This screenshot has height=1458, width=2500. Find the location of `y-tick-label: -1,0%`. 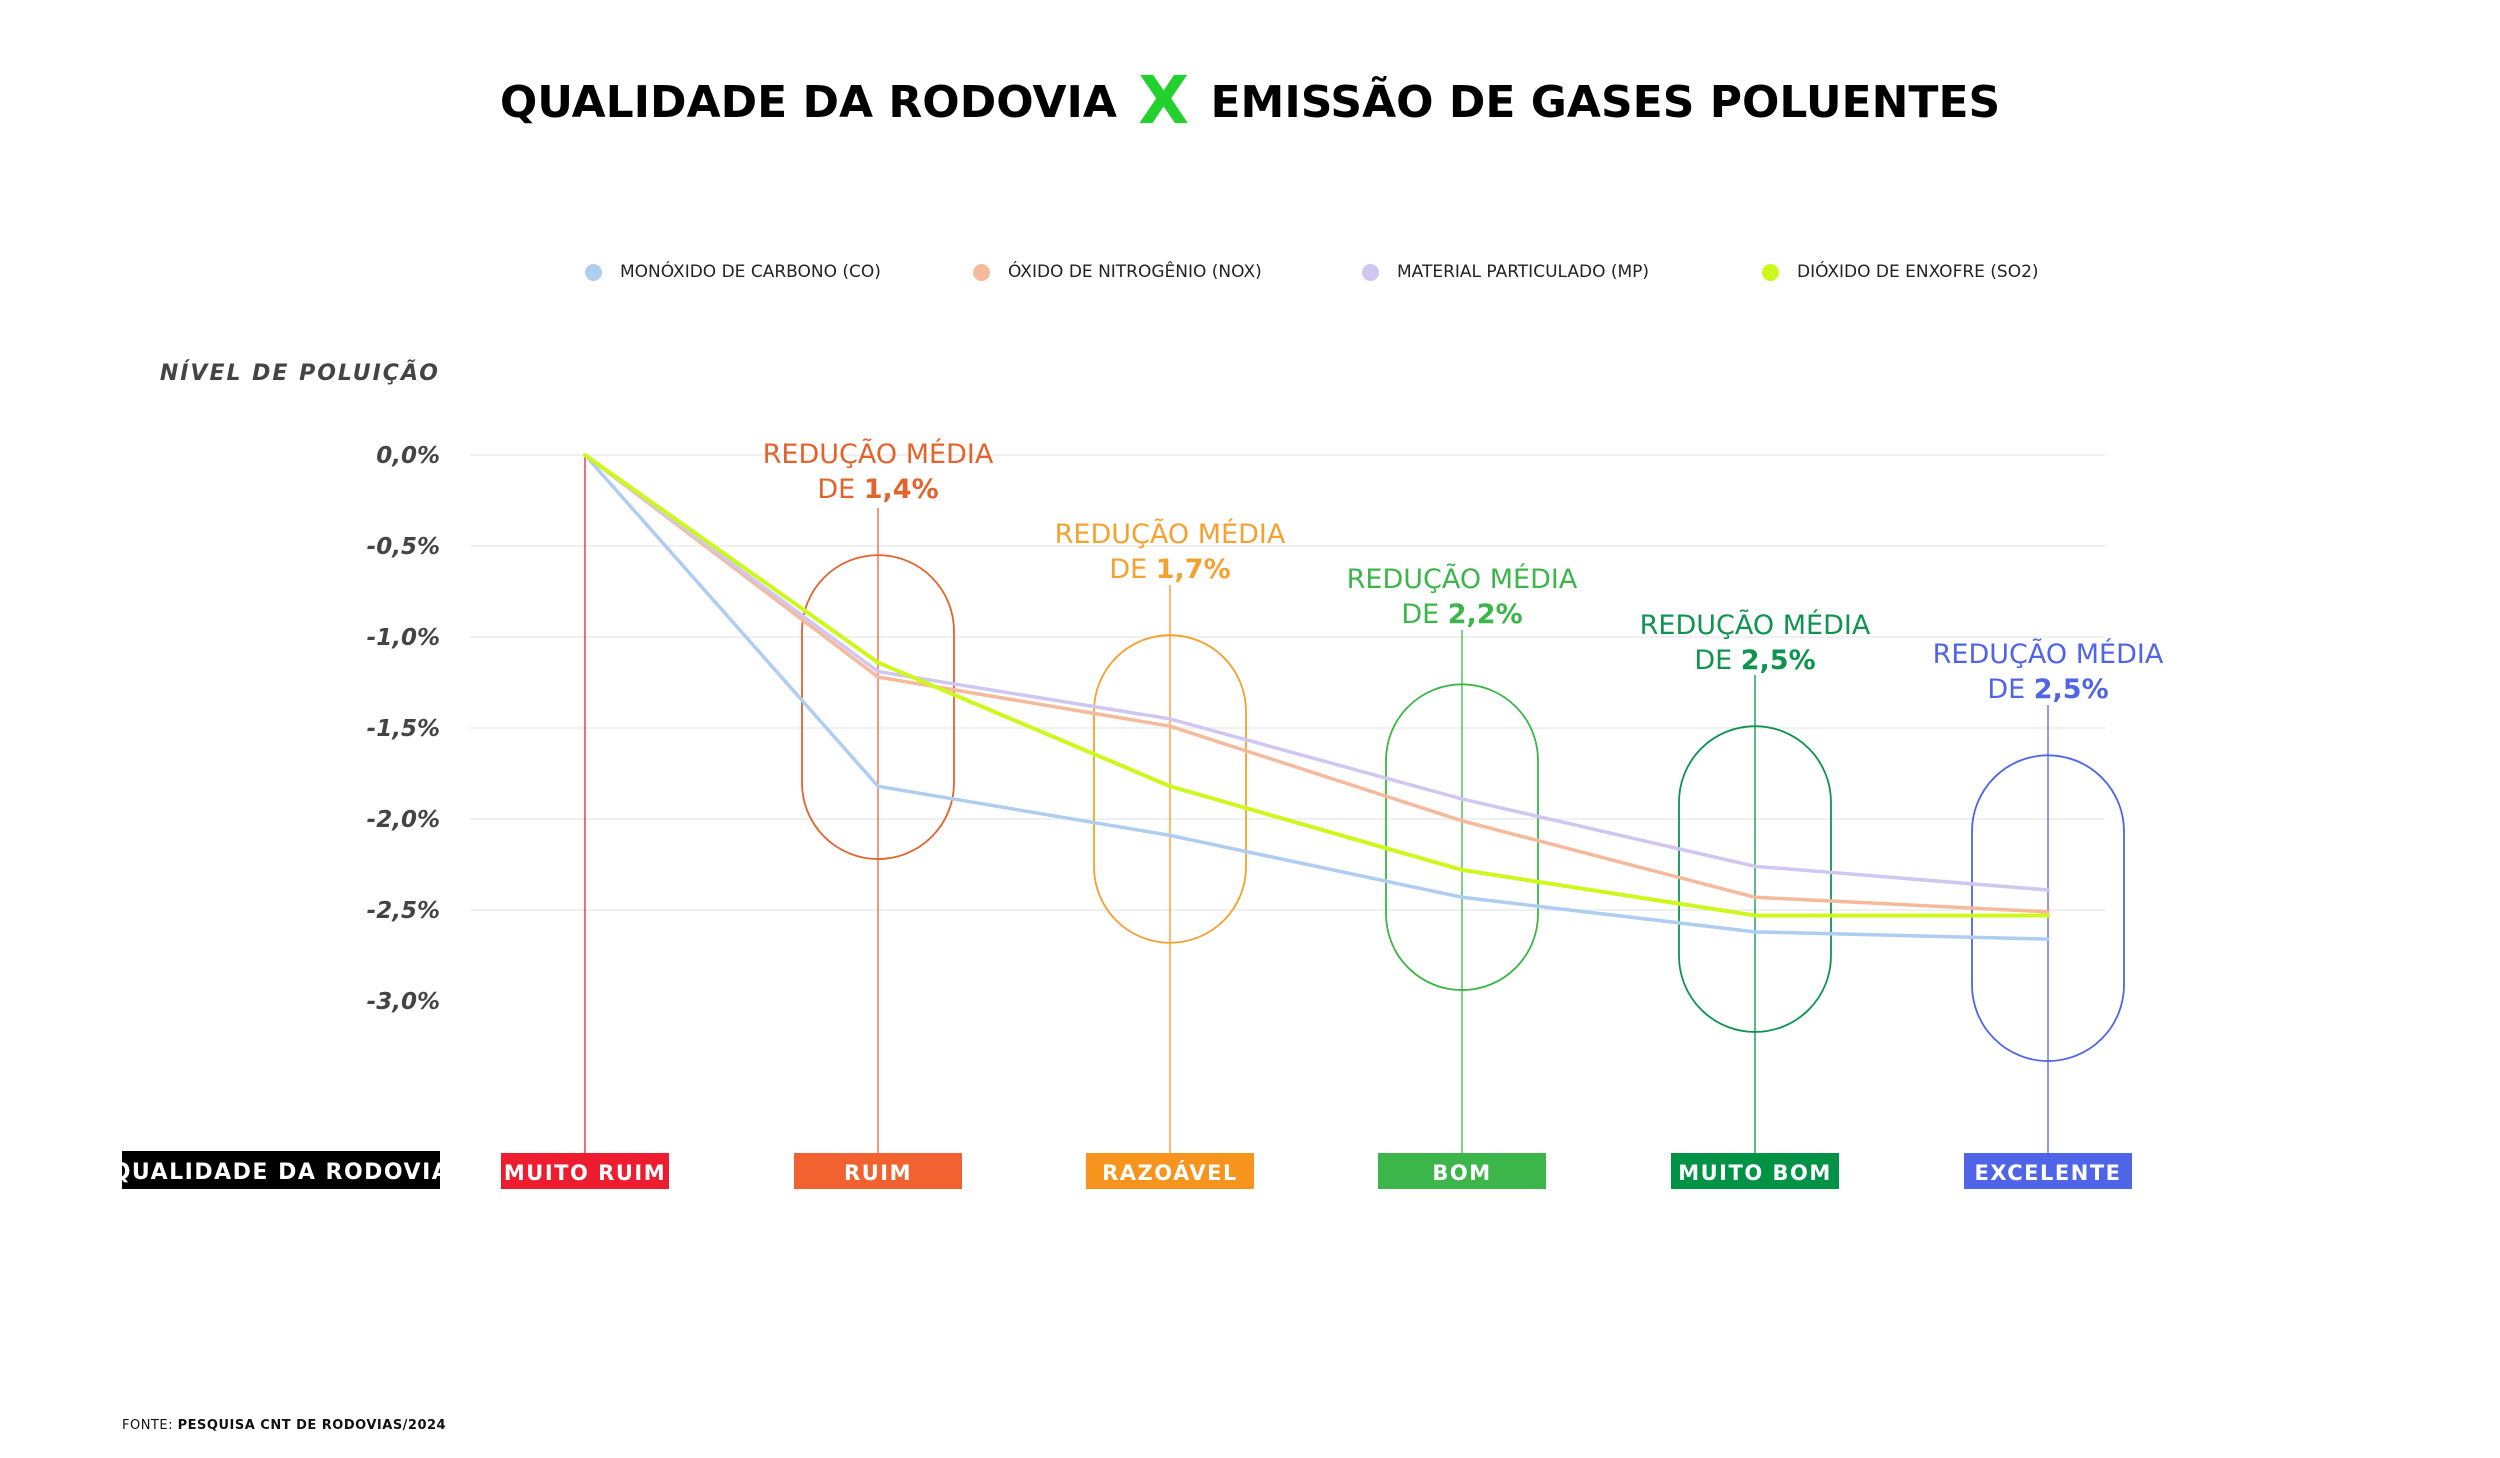

y-tick-label: -1,0% is located at coordinates (403, 638).